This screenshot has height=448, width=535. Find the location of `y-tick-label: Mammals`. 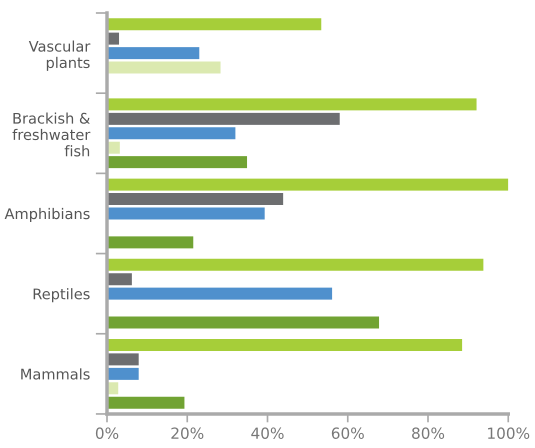

y-tick-label: Mammals is located at coordinates (55, 374).